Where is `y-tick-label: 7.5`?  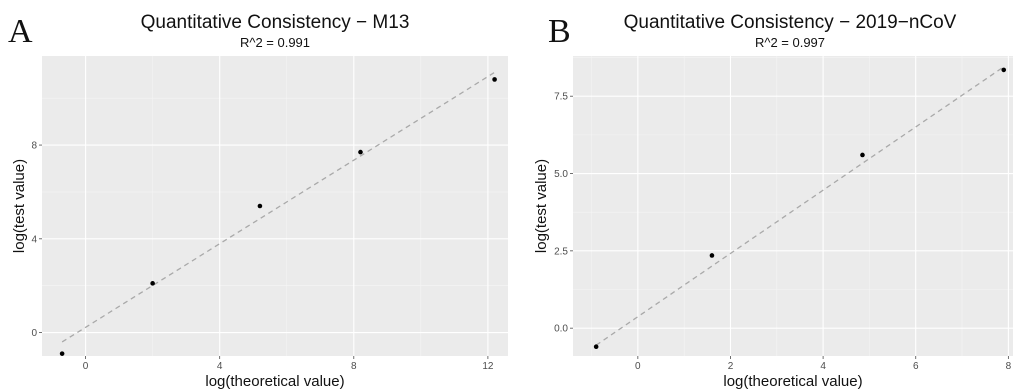
y-tick-label: 7.5 is located at coordinates (561, 97).